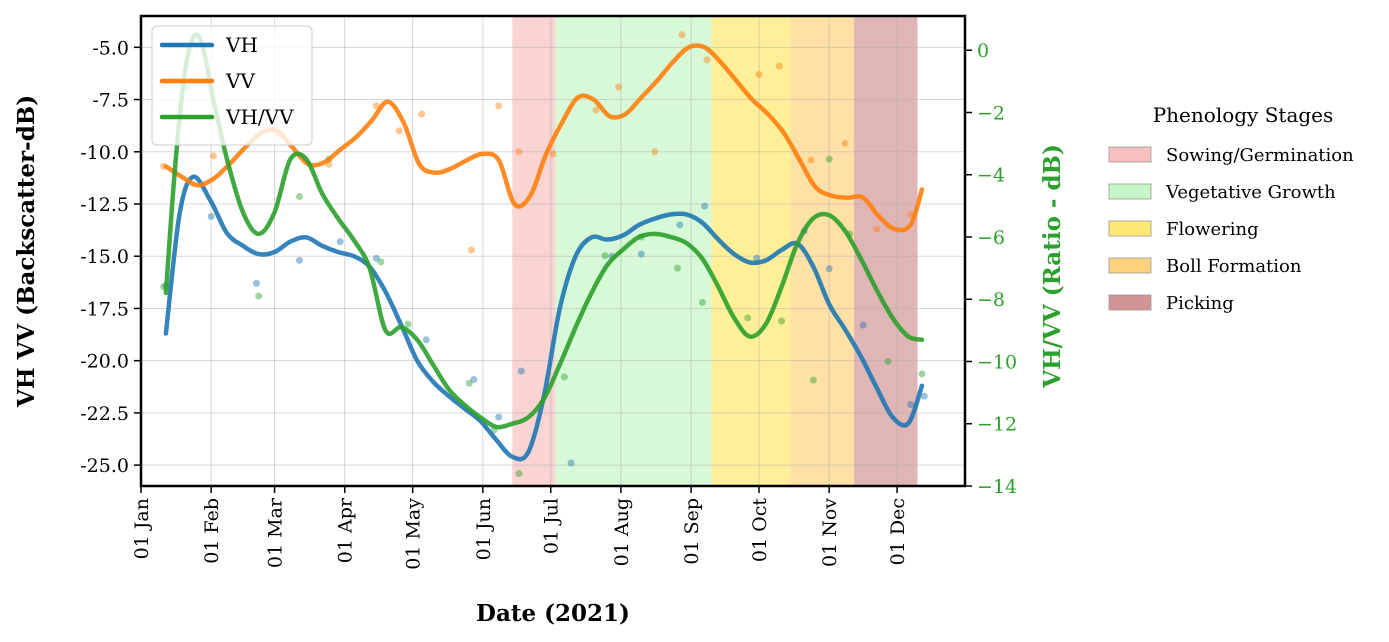  What do you see at coordinates (104, 153) in the screenshot?
I see `y-tick-label: -10.0` at bounding box center [104, 153].